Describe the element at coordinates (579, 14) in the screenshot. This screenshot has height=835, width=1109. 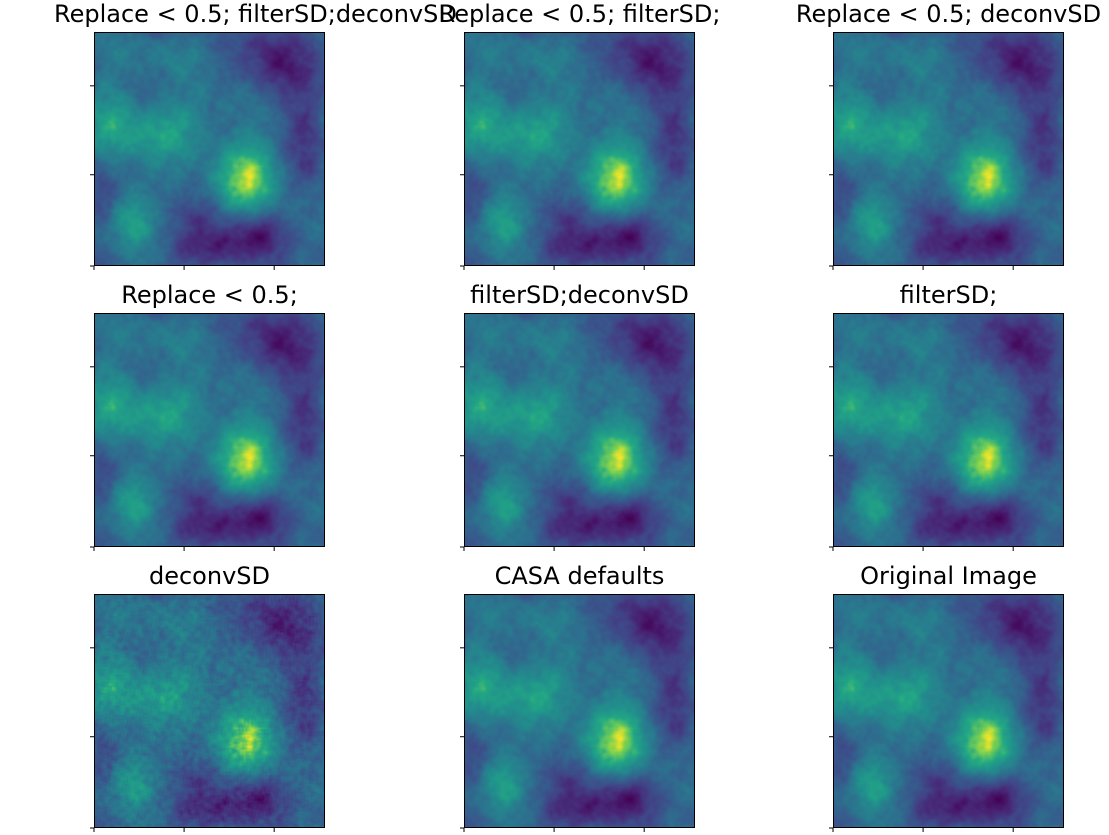
I see `panel-title: Replace < 0.5; filterSD;` at that location.